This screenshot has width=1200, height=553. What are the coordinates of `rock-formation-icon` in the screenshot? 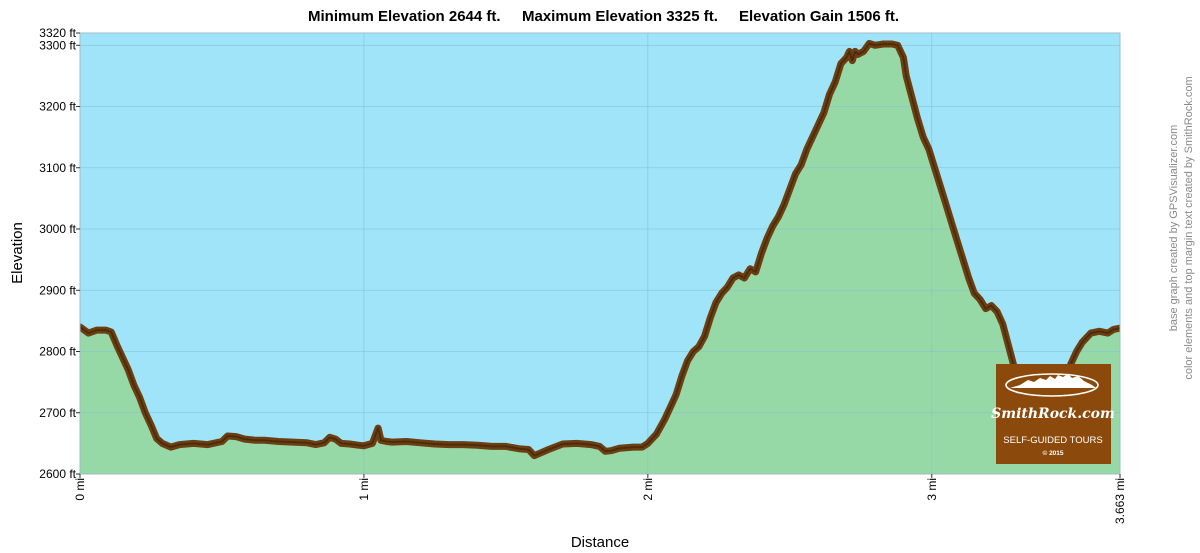 It's located at (1052, 385).